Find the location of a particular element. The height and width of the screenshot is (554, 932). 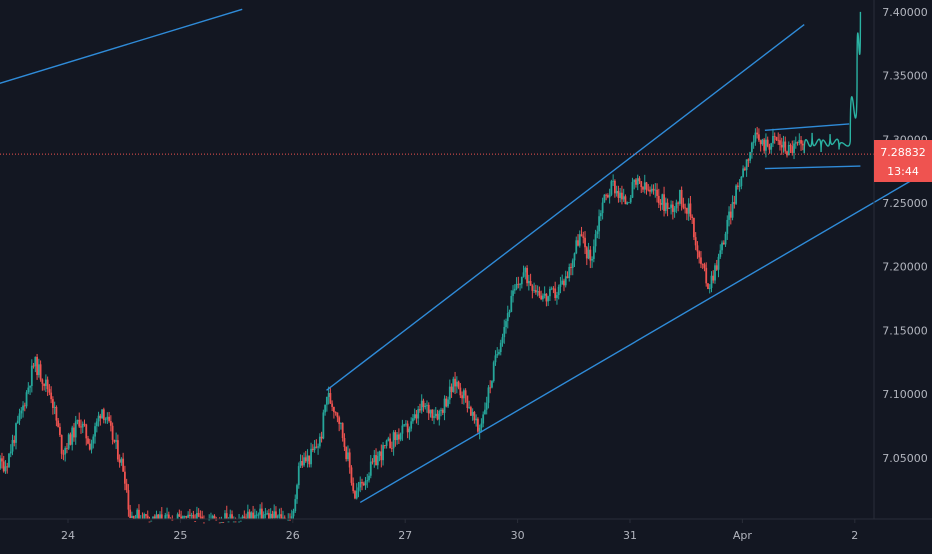

projection-path is located at coordinates (832, 82).